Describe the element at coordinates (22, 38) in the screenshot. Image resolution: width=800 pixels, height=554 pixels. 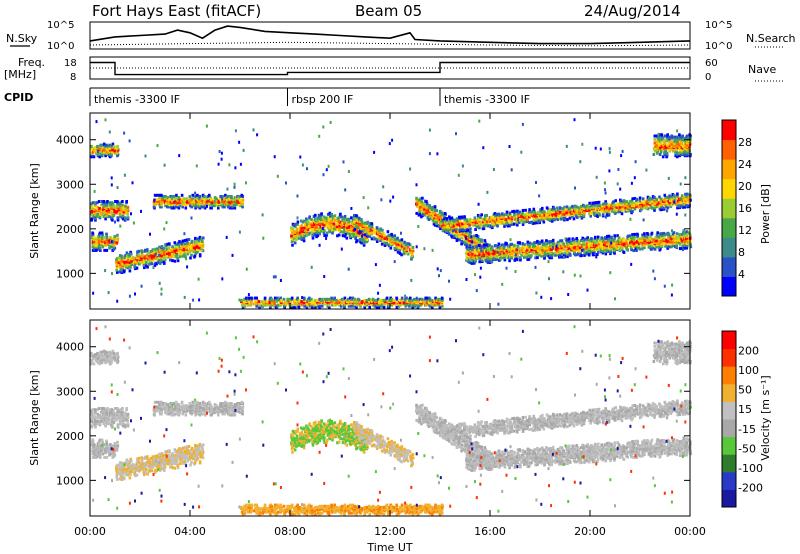
I see `noise-sky-label: N.Sky` at that location.